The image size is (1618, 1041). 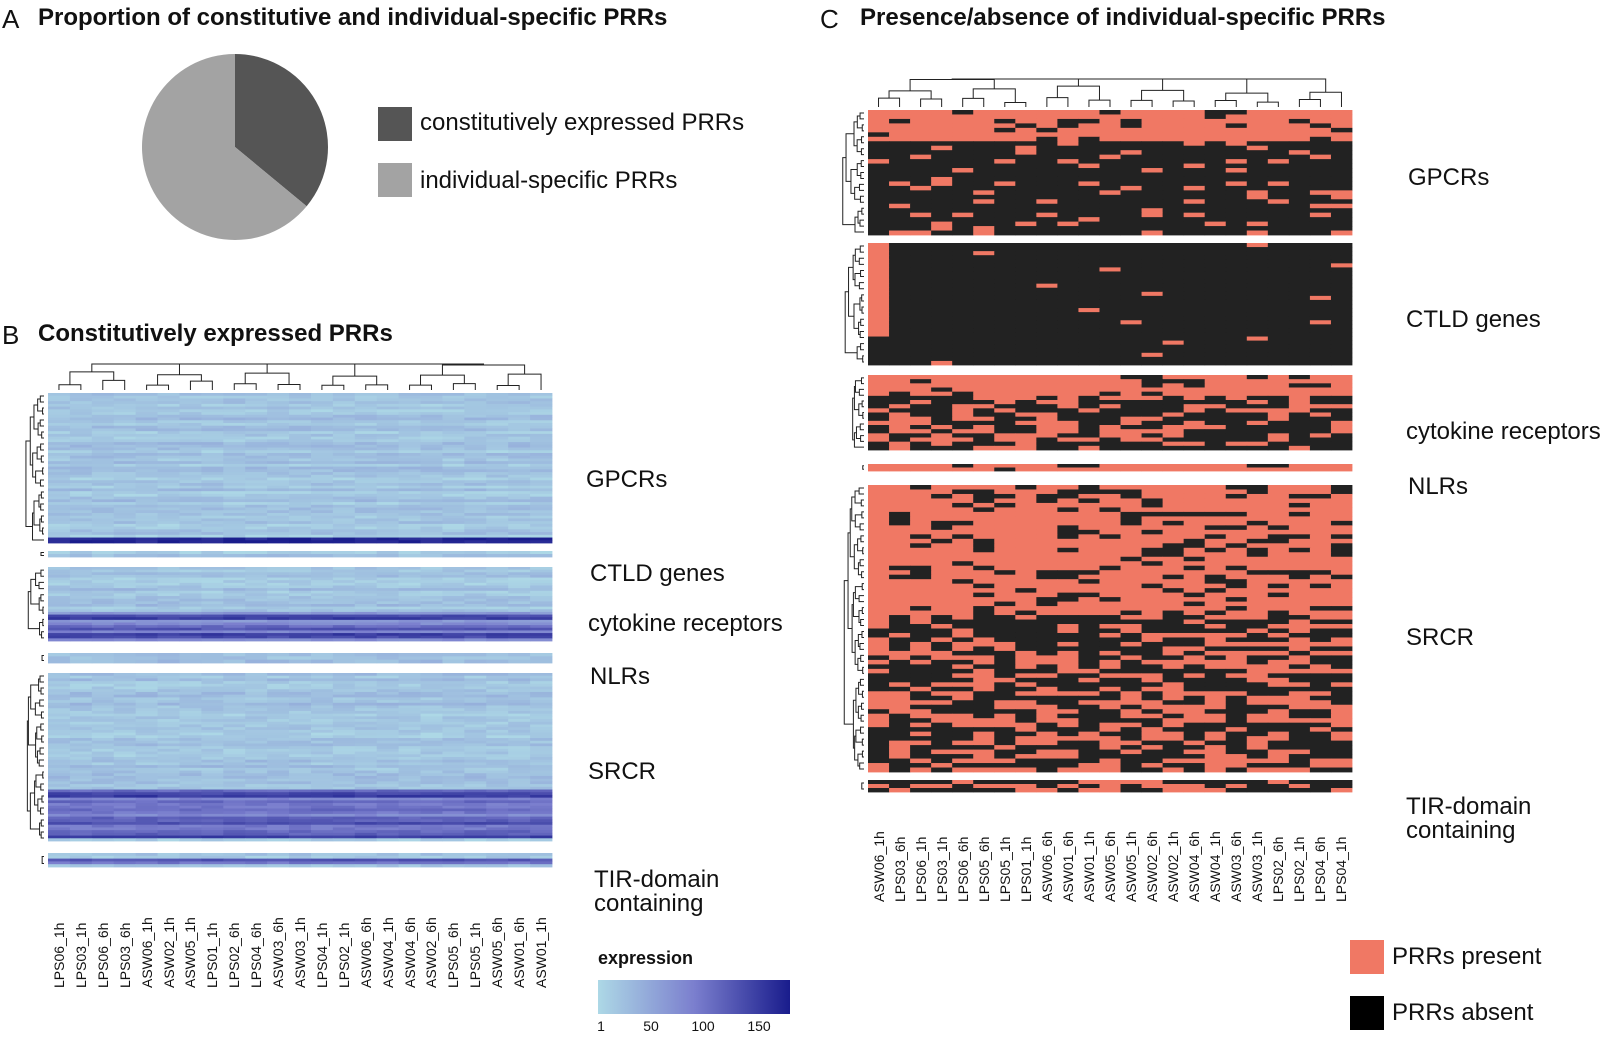 What do you see at coordinates (475, 955) in the screenshot?
I see `hmB-column-label: LPS05_1h` at bounding box center [475, 955].